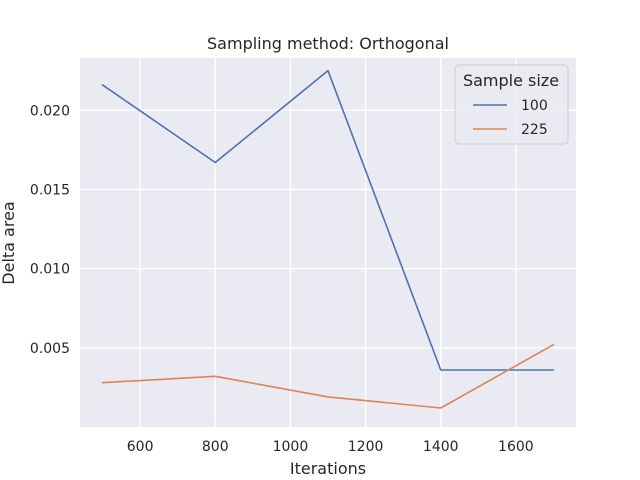  I want to click on x-tick-label: 600, so click(140, 447).